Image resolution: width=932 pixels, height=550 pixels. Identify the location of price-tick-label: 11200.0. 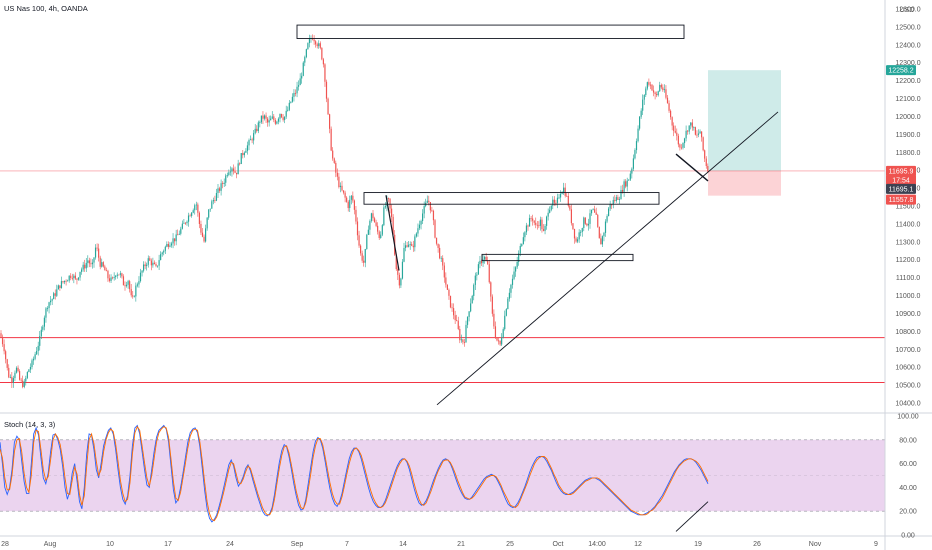
(908, 260).